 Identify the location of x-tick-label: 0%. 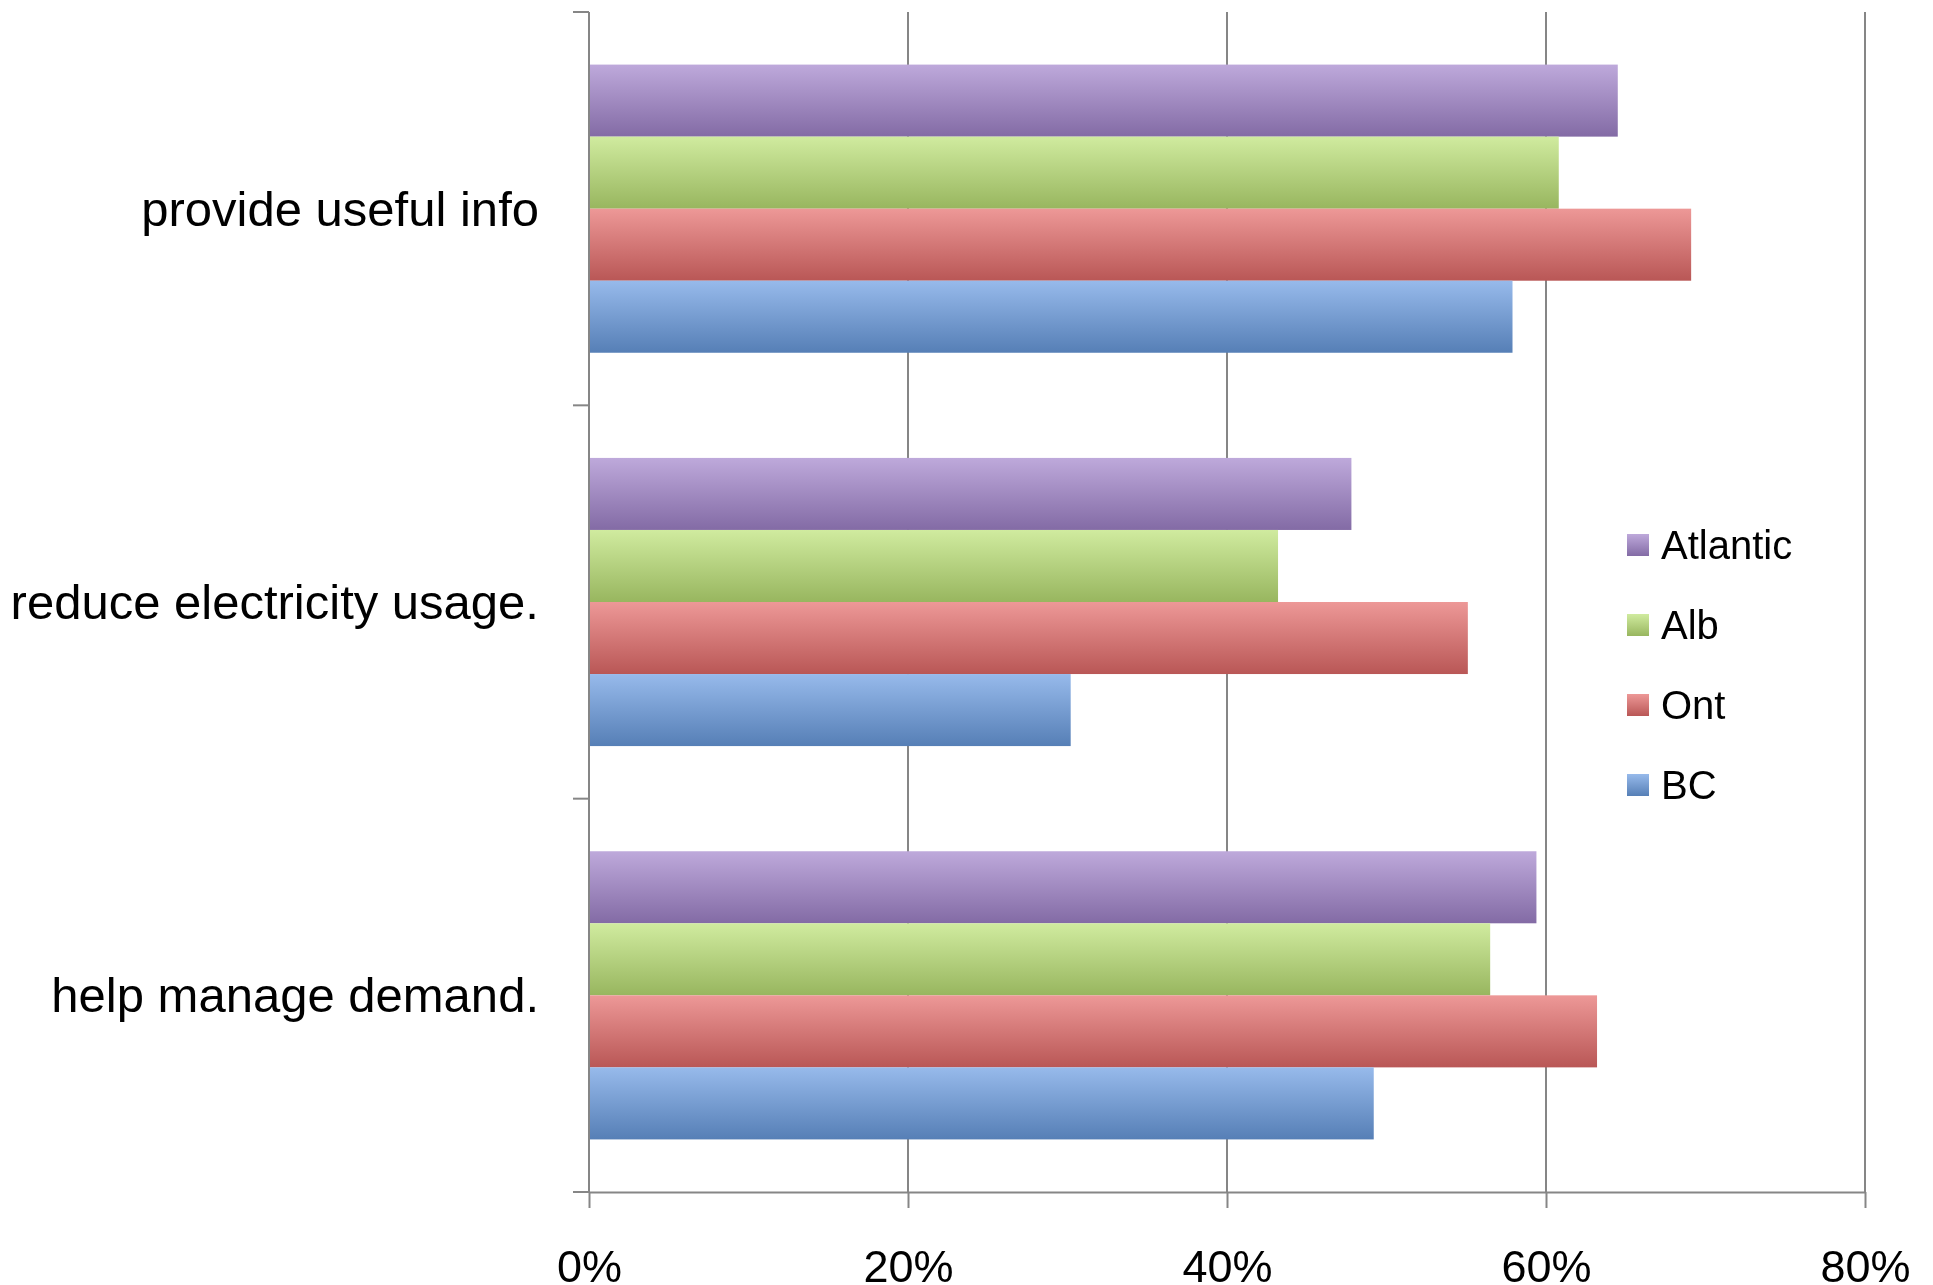
(589, 1262).